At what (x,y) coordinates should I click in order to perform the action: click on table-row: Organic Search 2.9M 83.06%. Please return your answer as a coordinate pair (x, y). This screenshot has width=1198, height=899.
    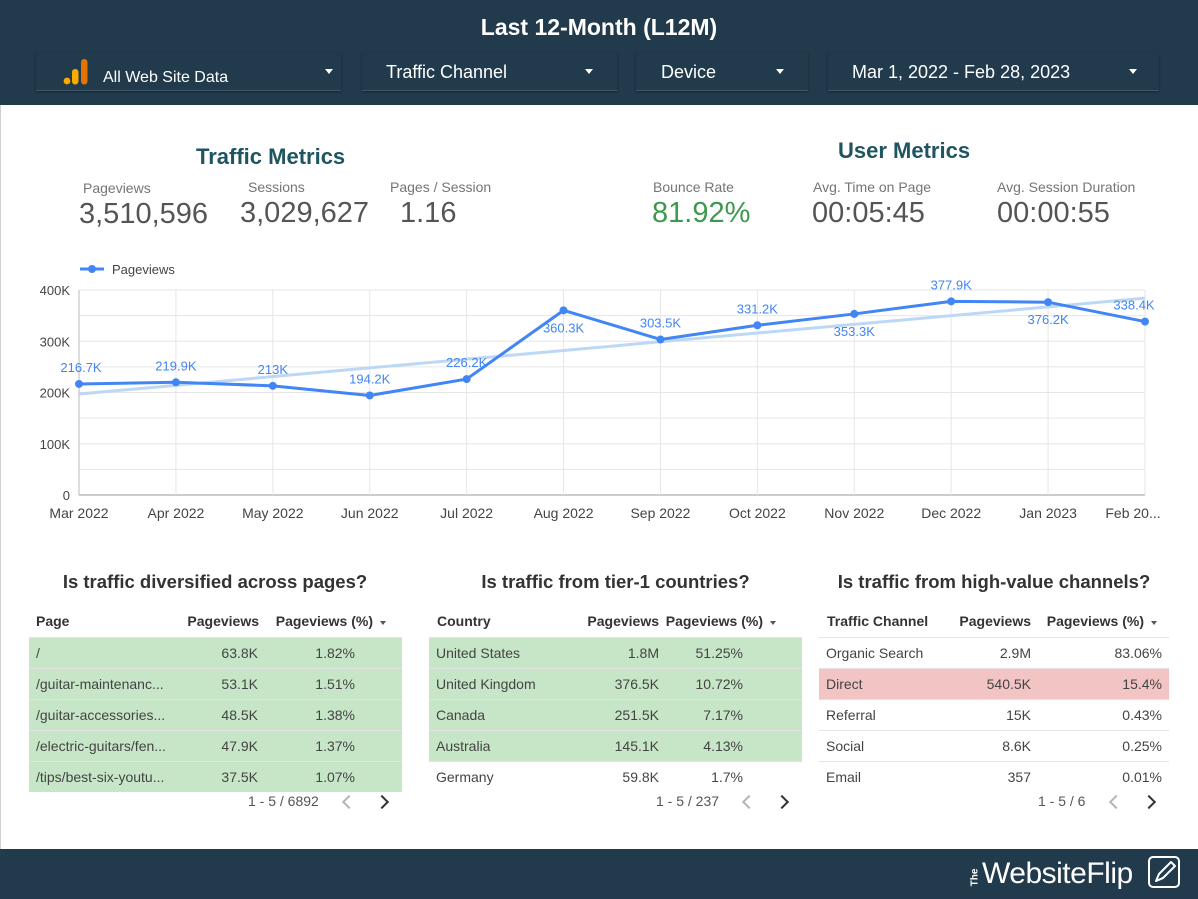
    Looking at the image, I should click on (994, 652).